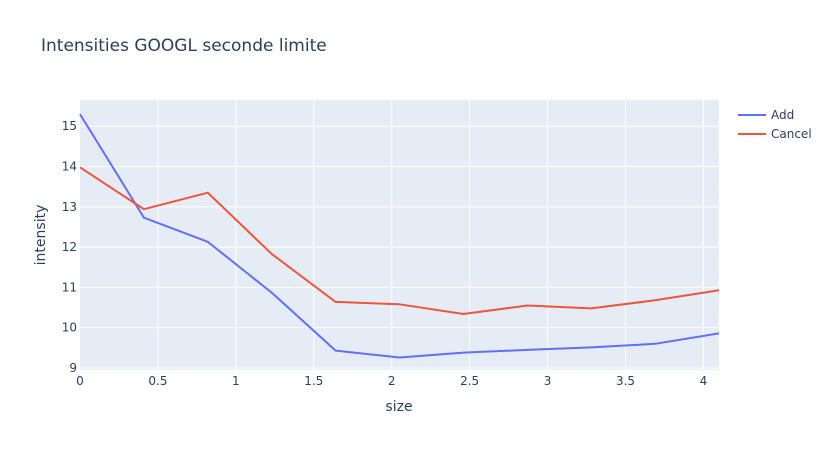 This screenshot has height=450, width=828. Describe the element at coordinates (548, 381) in the screenshot. I see `x-tick-label: 3` at that location.